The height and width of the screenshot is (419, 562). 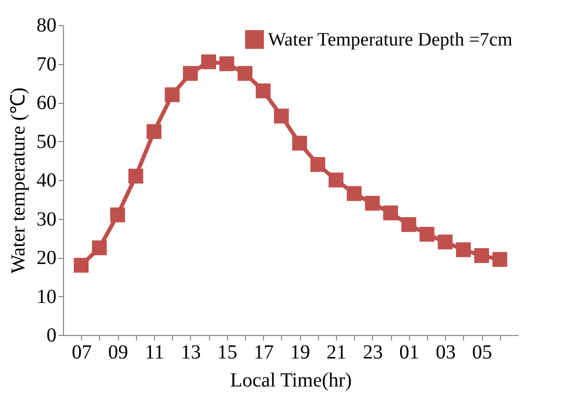 I want to click on y-tick-label: 80, so click(x=46, y=25).